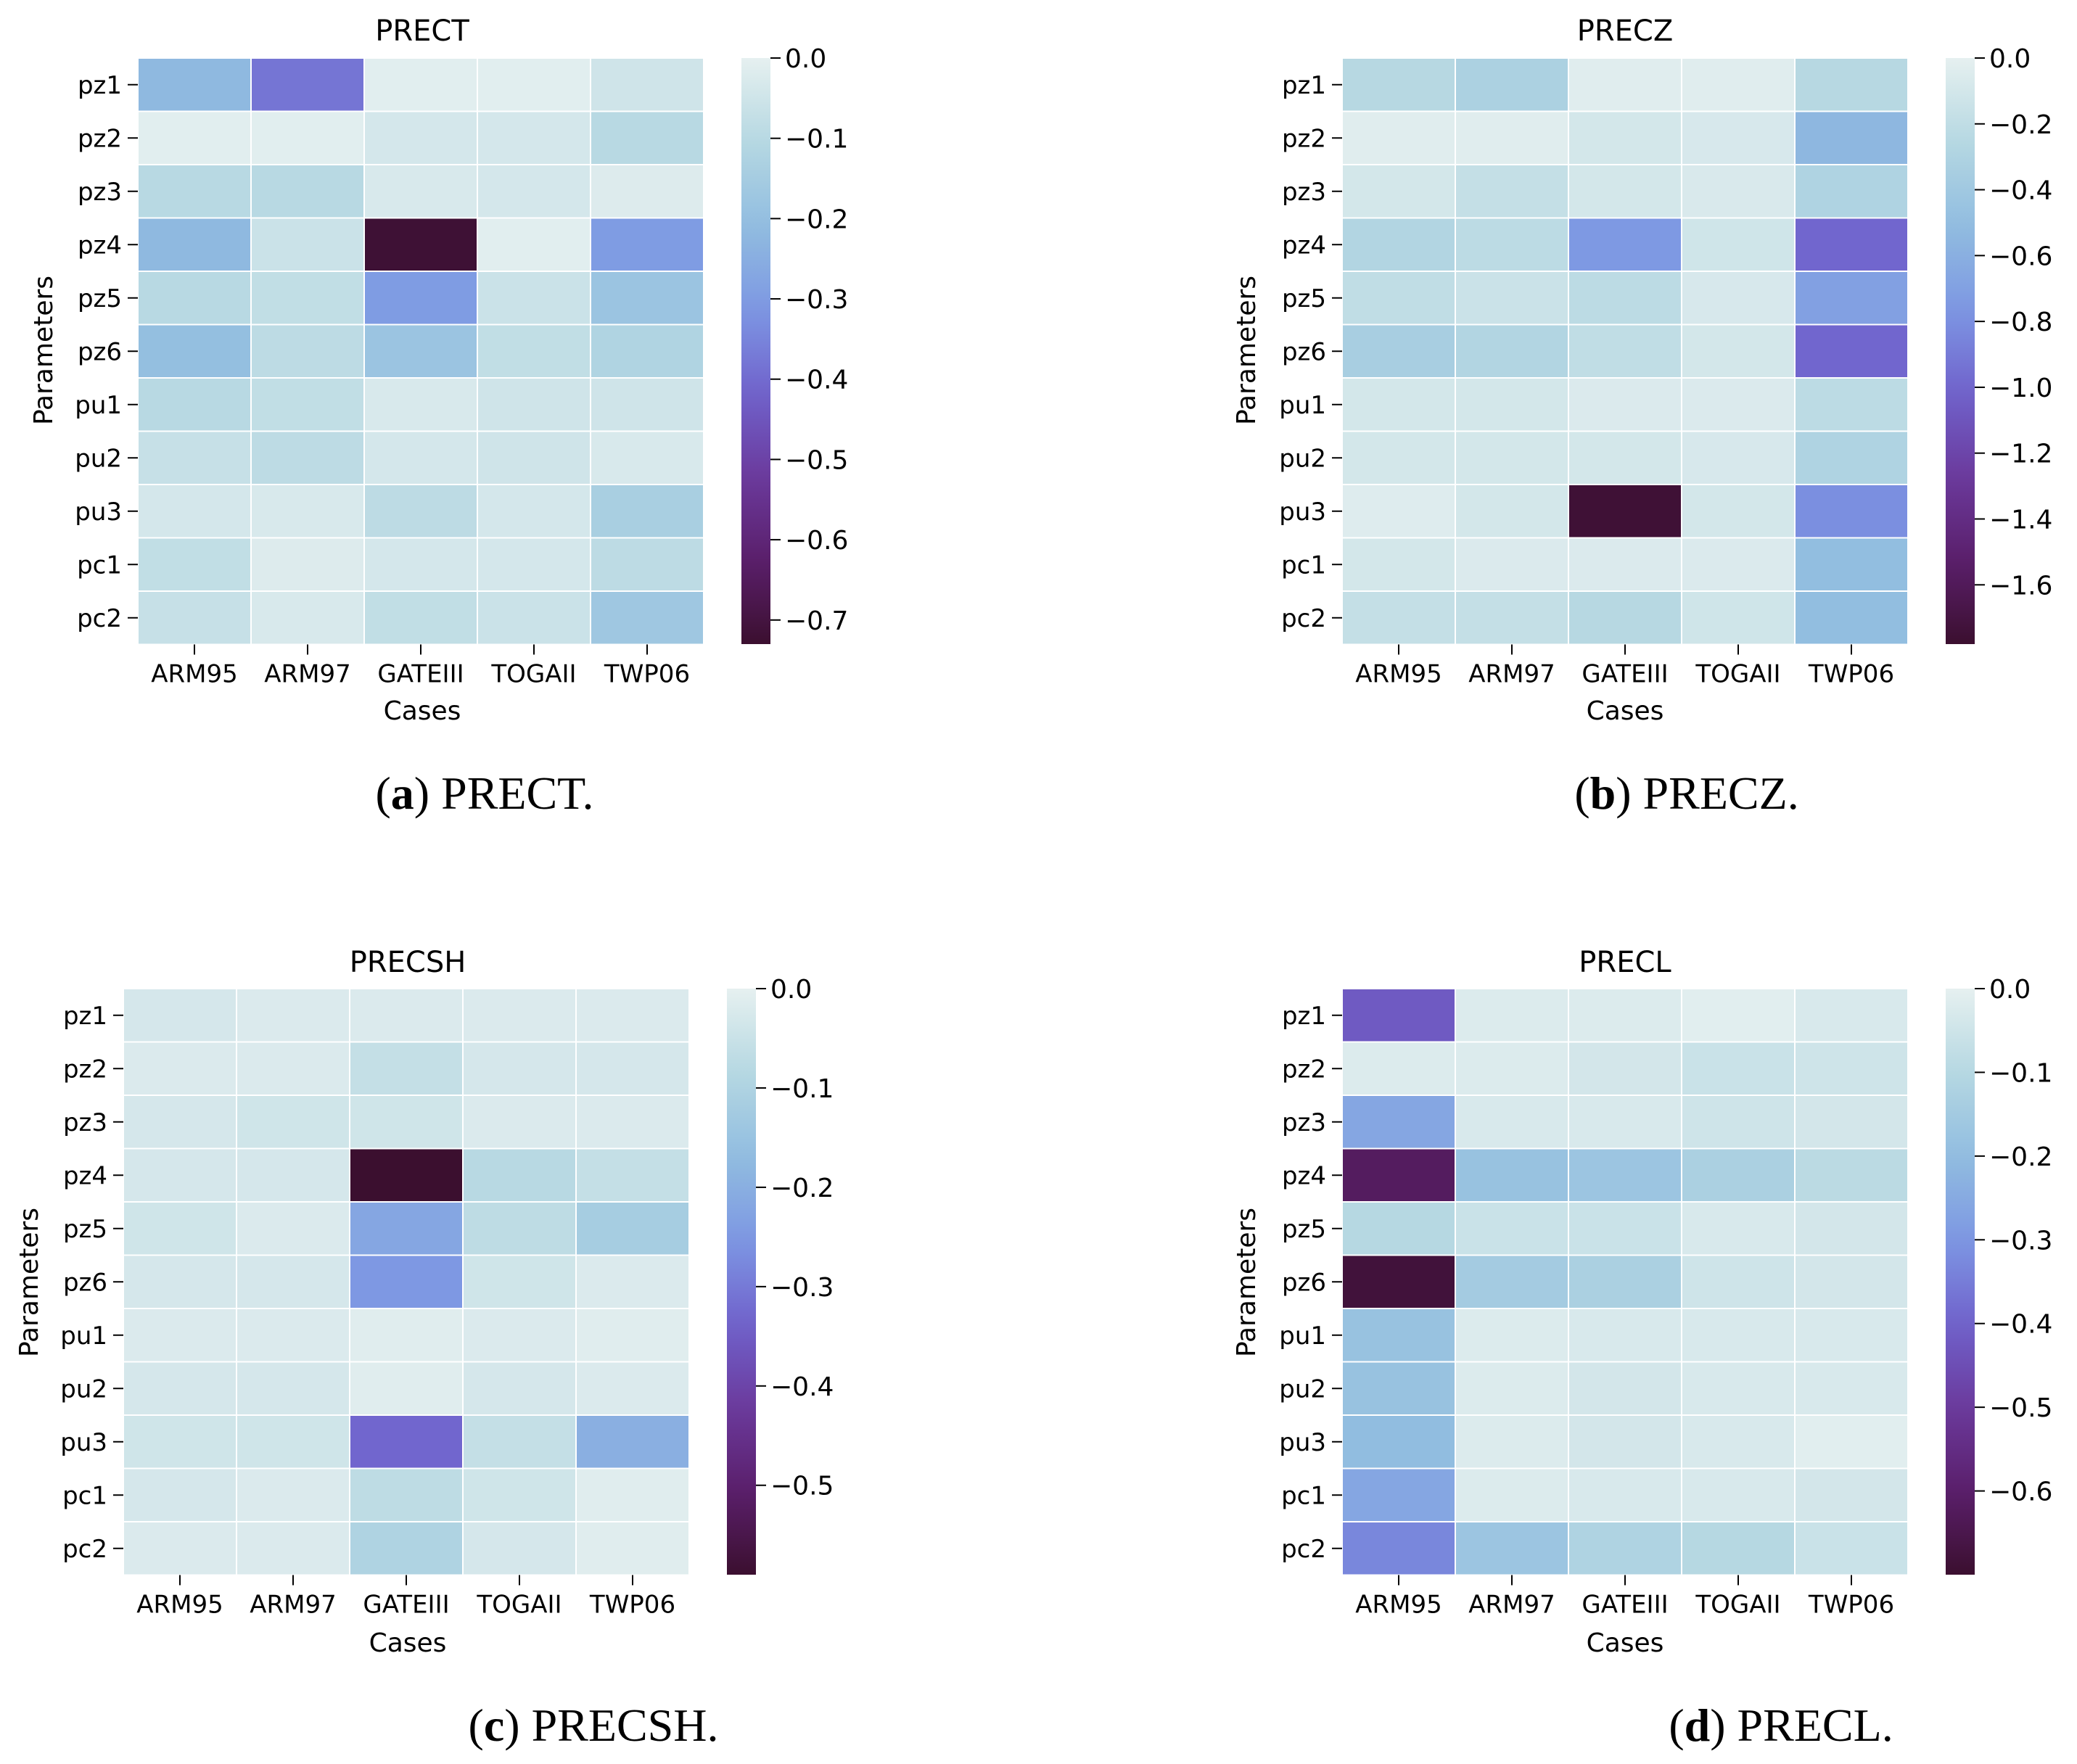  I want to click on heatmap-cell-pz2-ARM95, so click(194, 137).